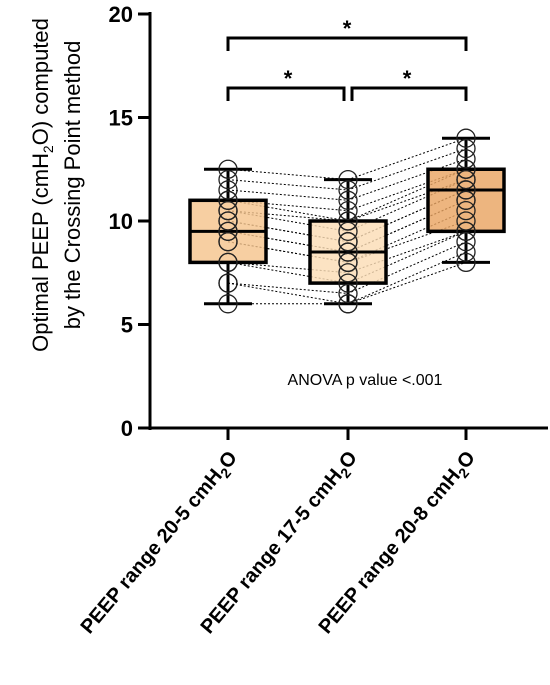 This screenshot has width=550, height=685. Describe the element at coordinates (365, 380) in the screenshot. I see `anova-annotation: ANOVA p value <.001` at that location.